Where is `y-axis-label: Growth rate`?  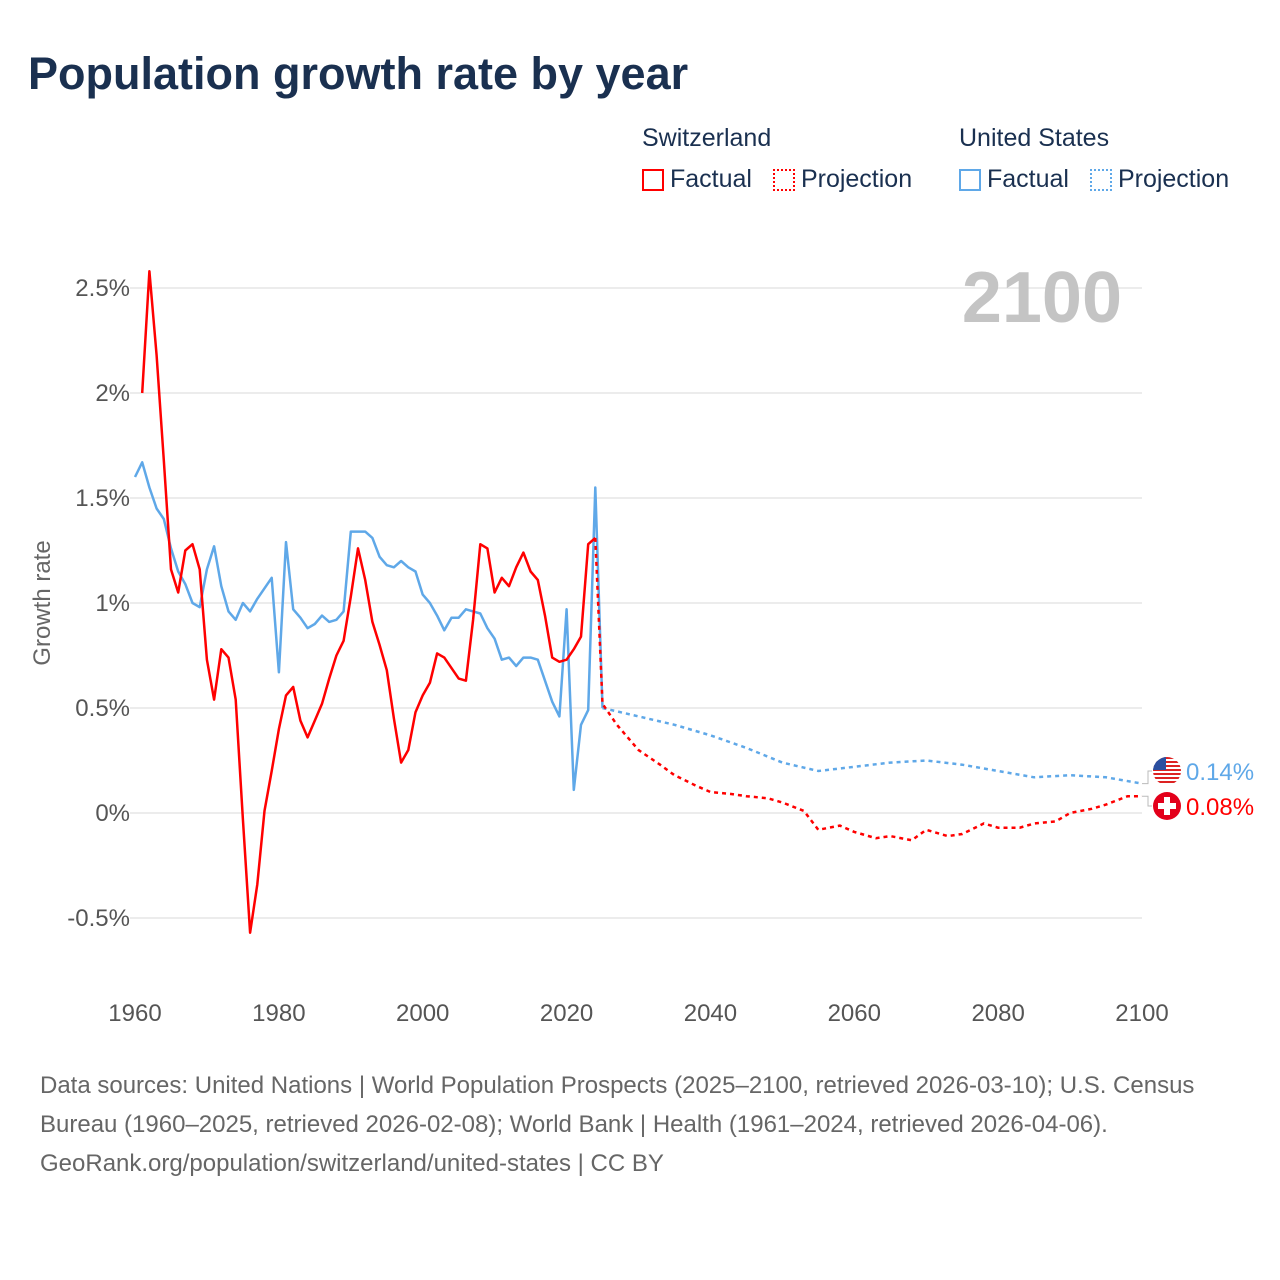
y-axis-label: Growth rate is located at coordinates (42, 602).